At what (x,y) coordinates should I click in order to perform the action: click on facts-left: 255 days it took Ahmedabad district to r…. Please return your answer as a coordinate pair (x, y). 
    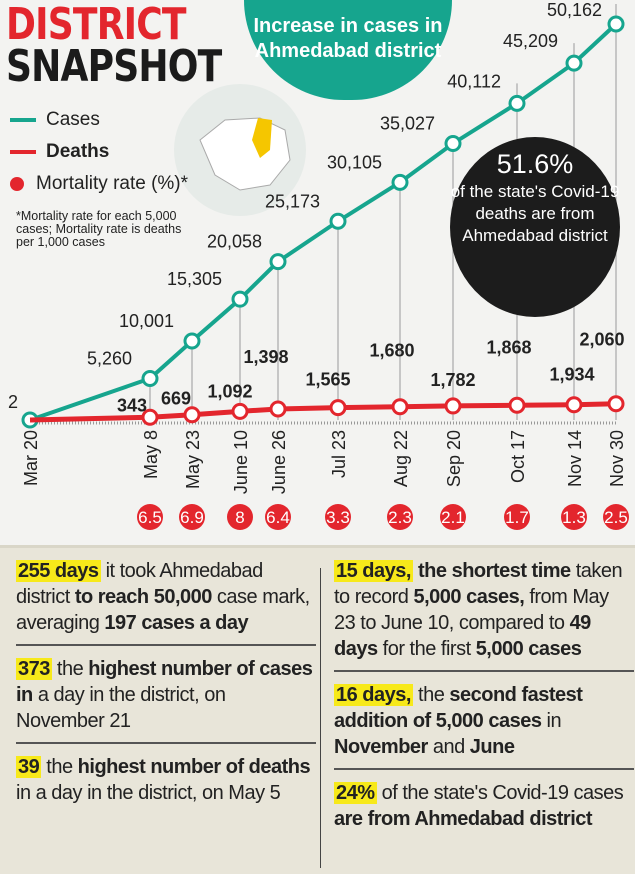
    Looking at the image, I should click on (166, 681).